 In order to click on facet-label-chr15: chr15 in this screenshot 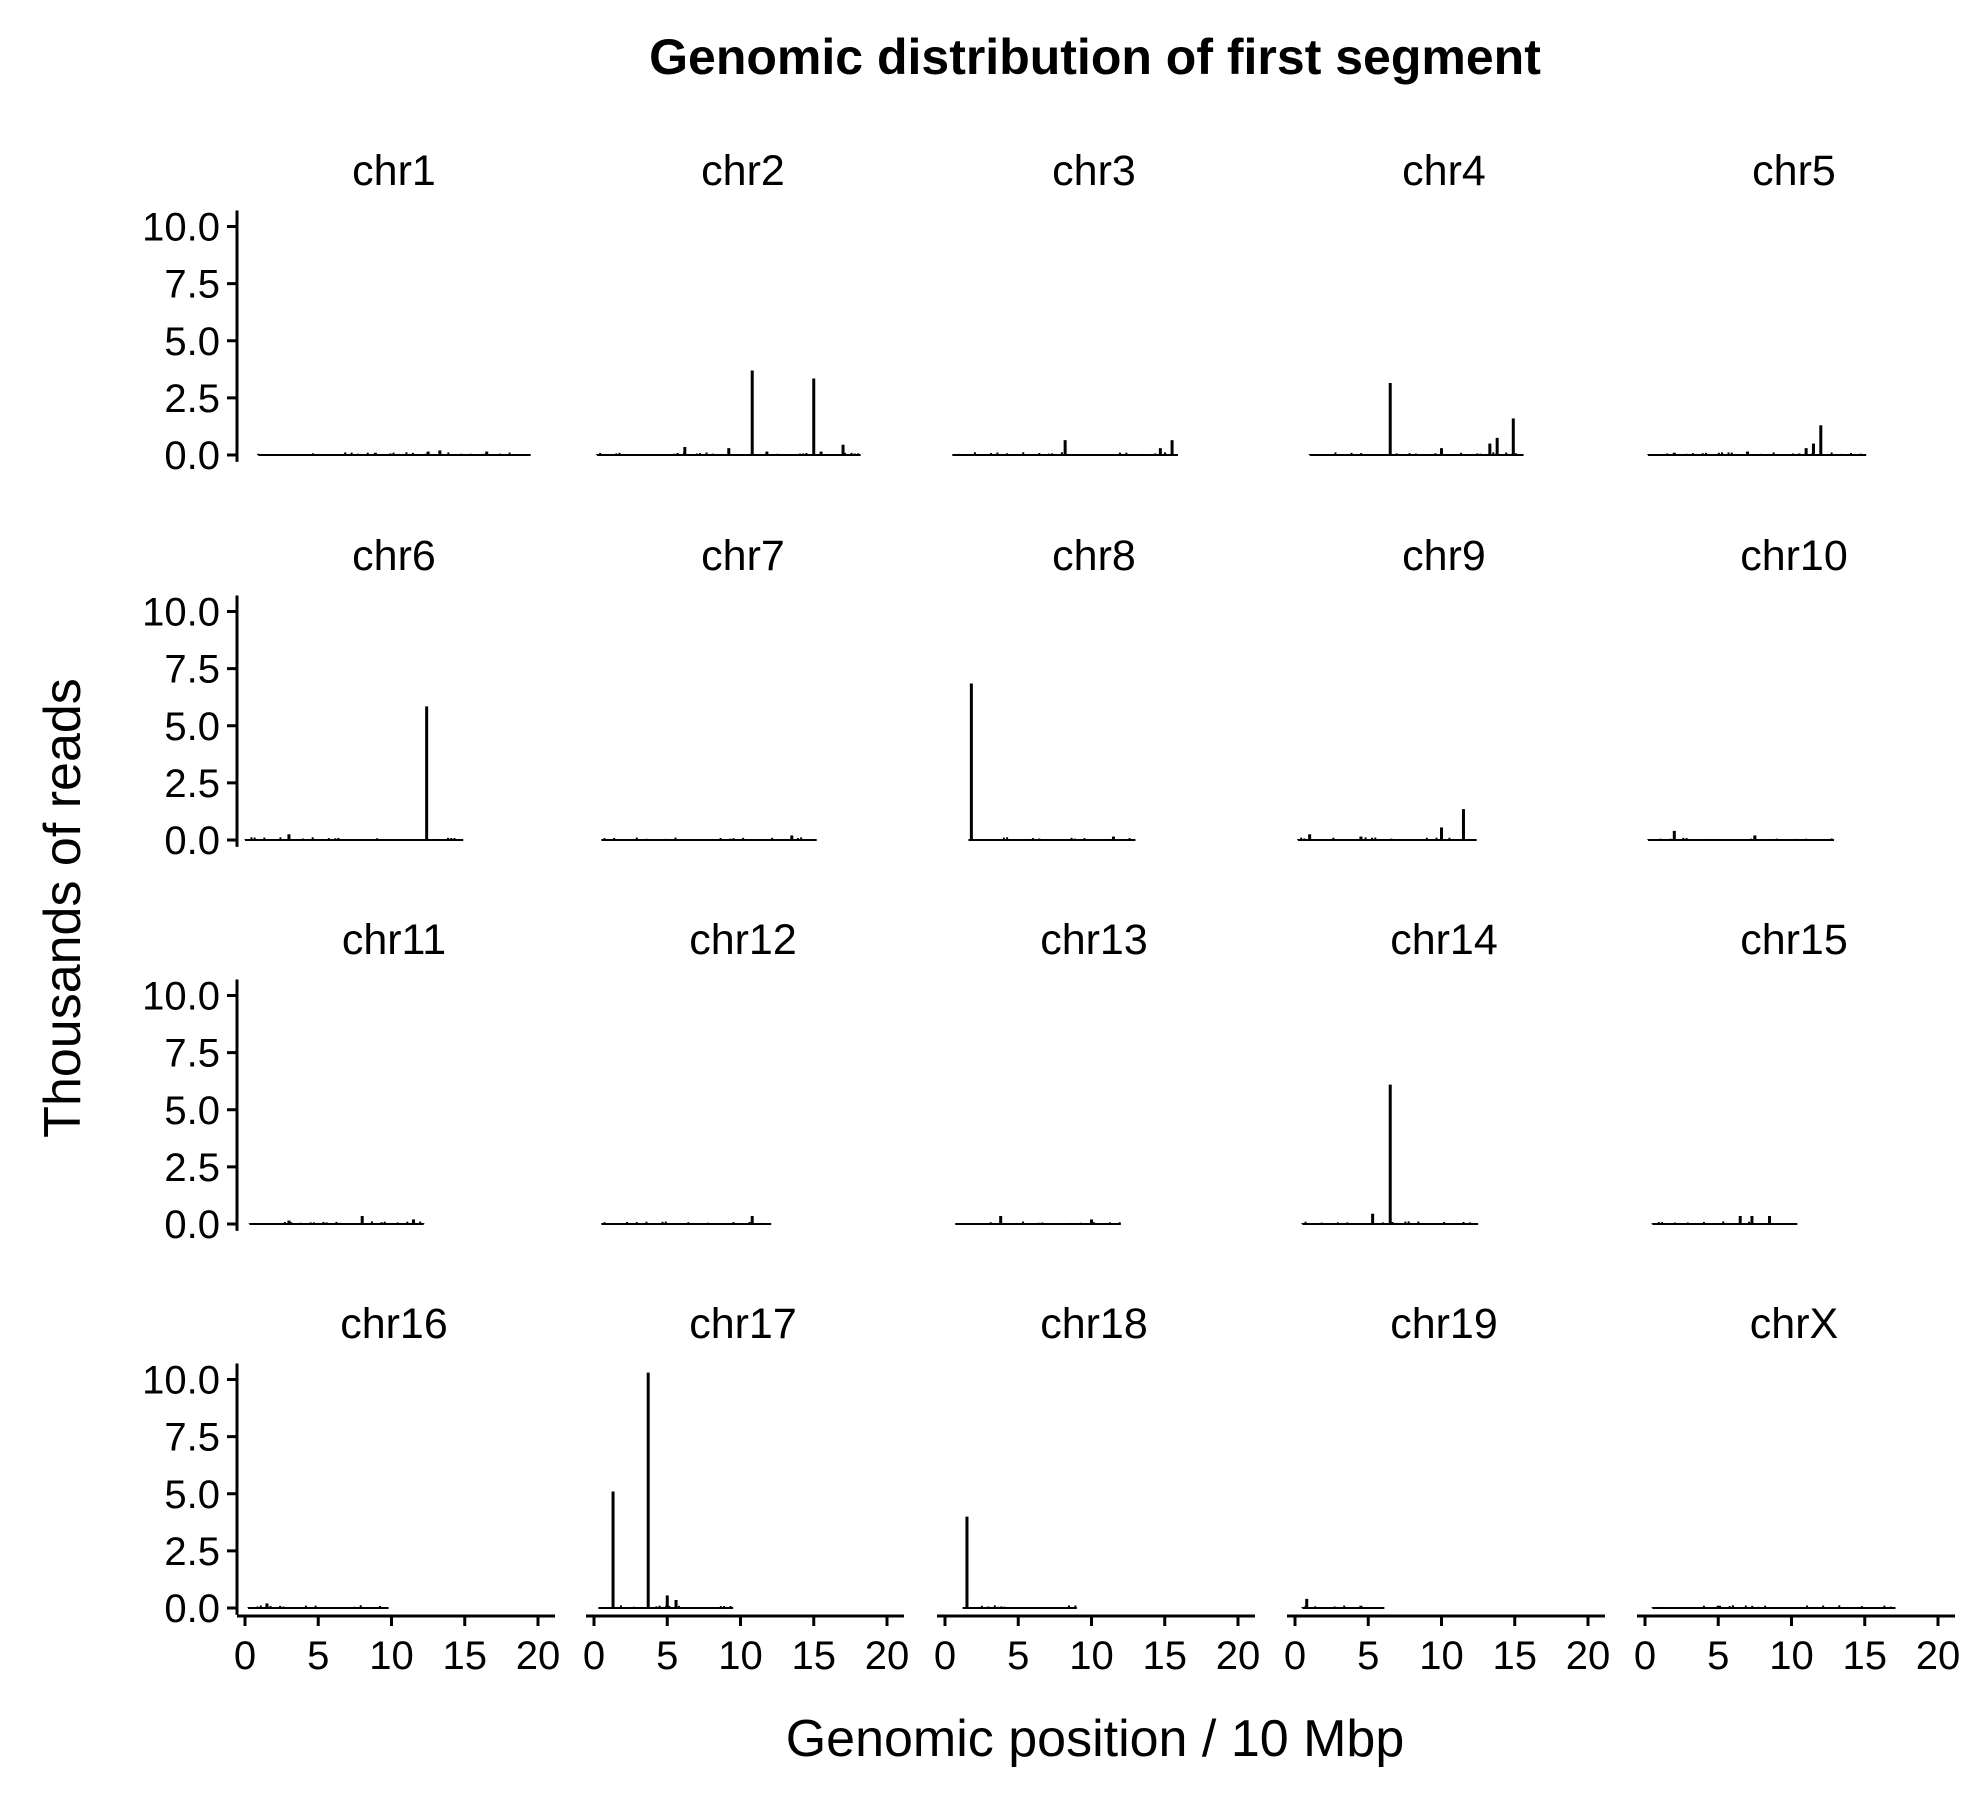, I will do `click(1794, 940)`.